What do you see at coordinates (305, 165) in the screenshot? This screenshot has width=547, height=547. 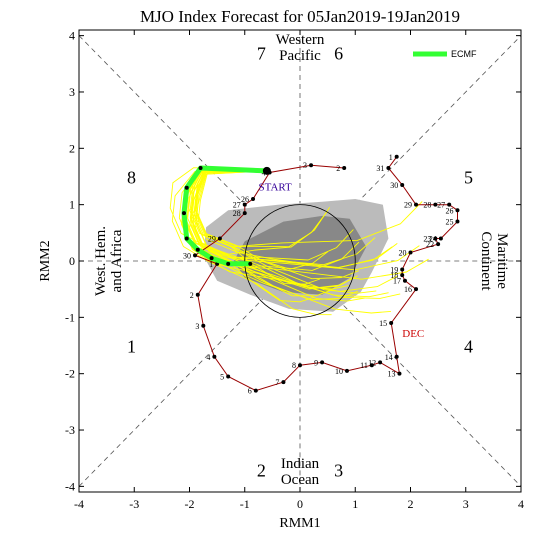 I see `observed-point-label-38: 3` at bounding box center [305, 165].